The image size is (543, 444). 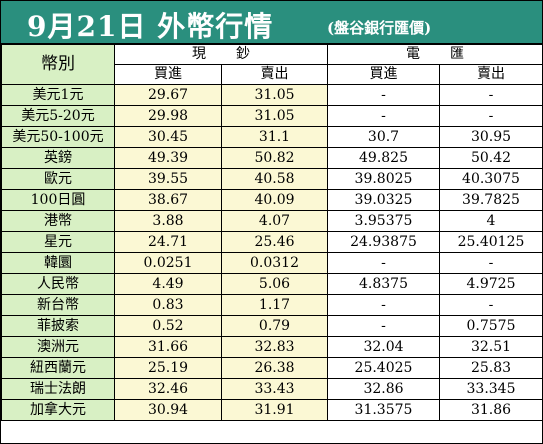 I want to click on cash-buy-cell: 24.71, so click(x=168, y=242).